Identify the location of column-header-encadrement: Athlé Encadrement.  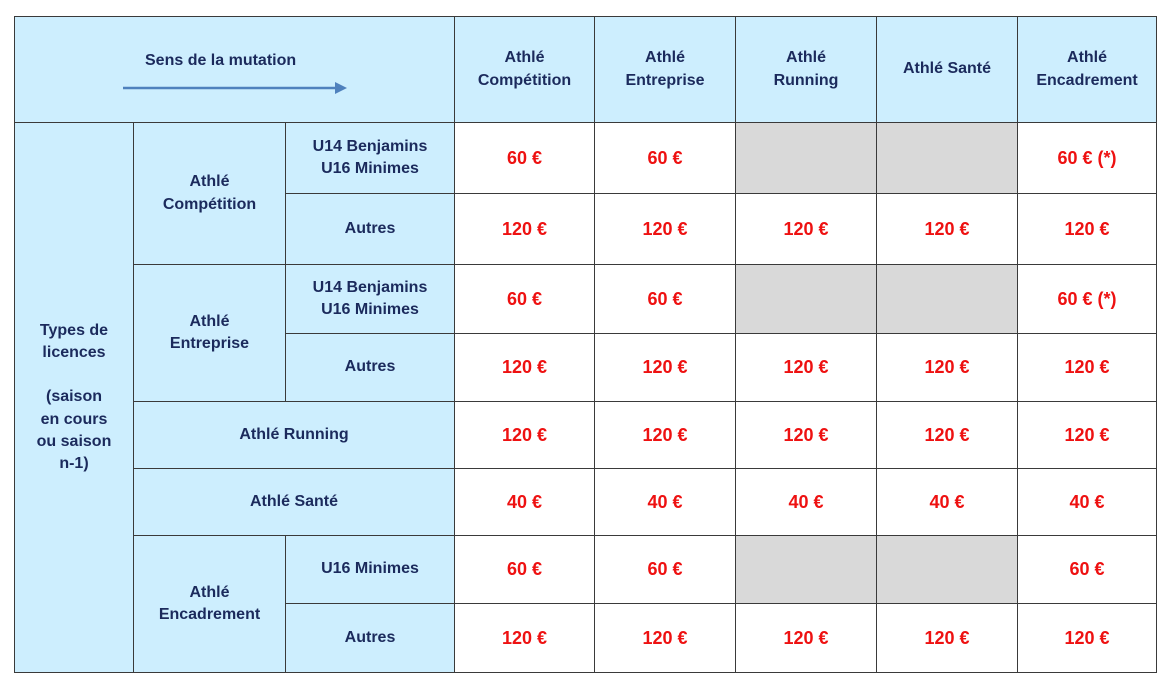
(1087, 69).